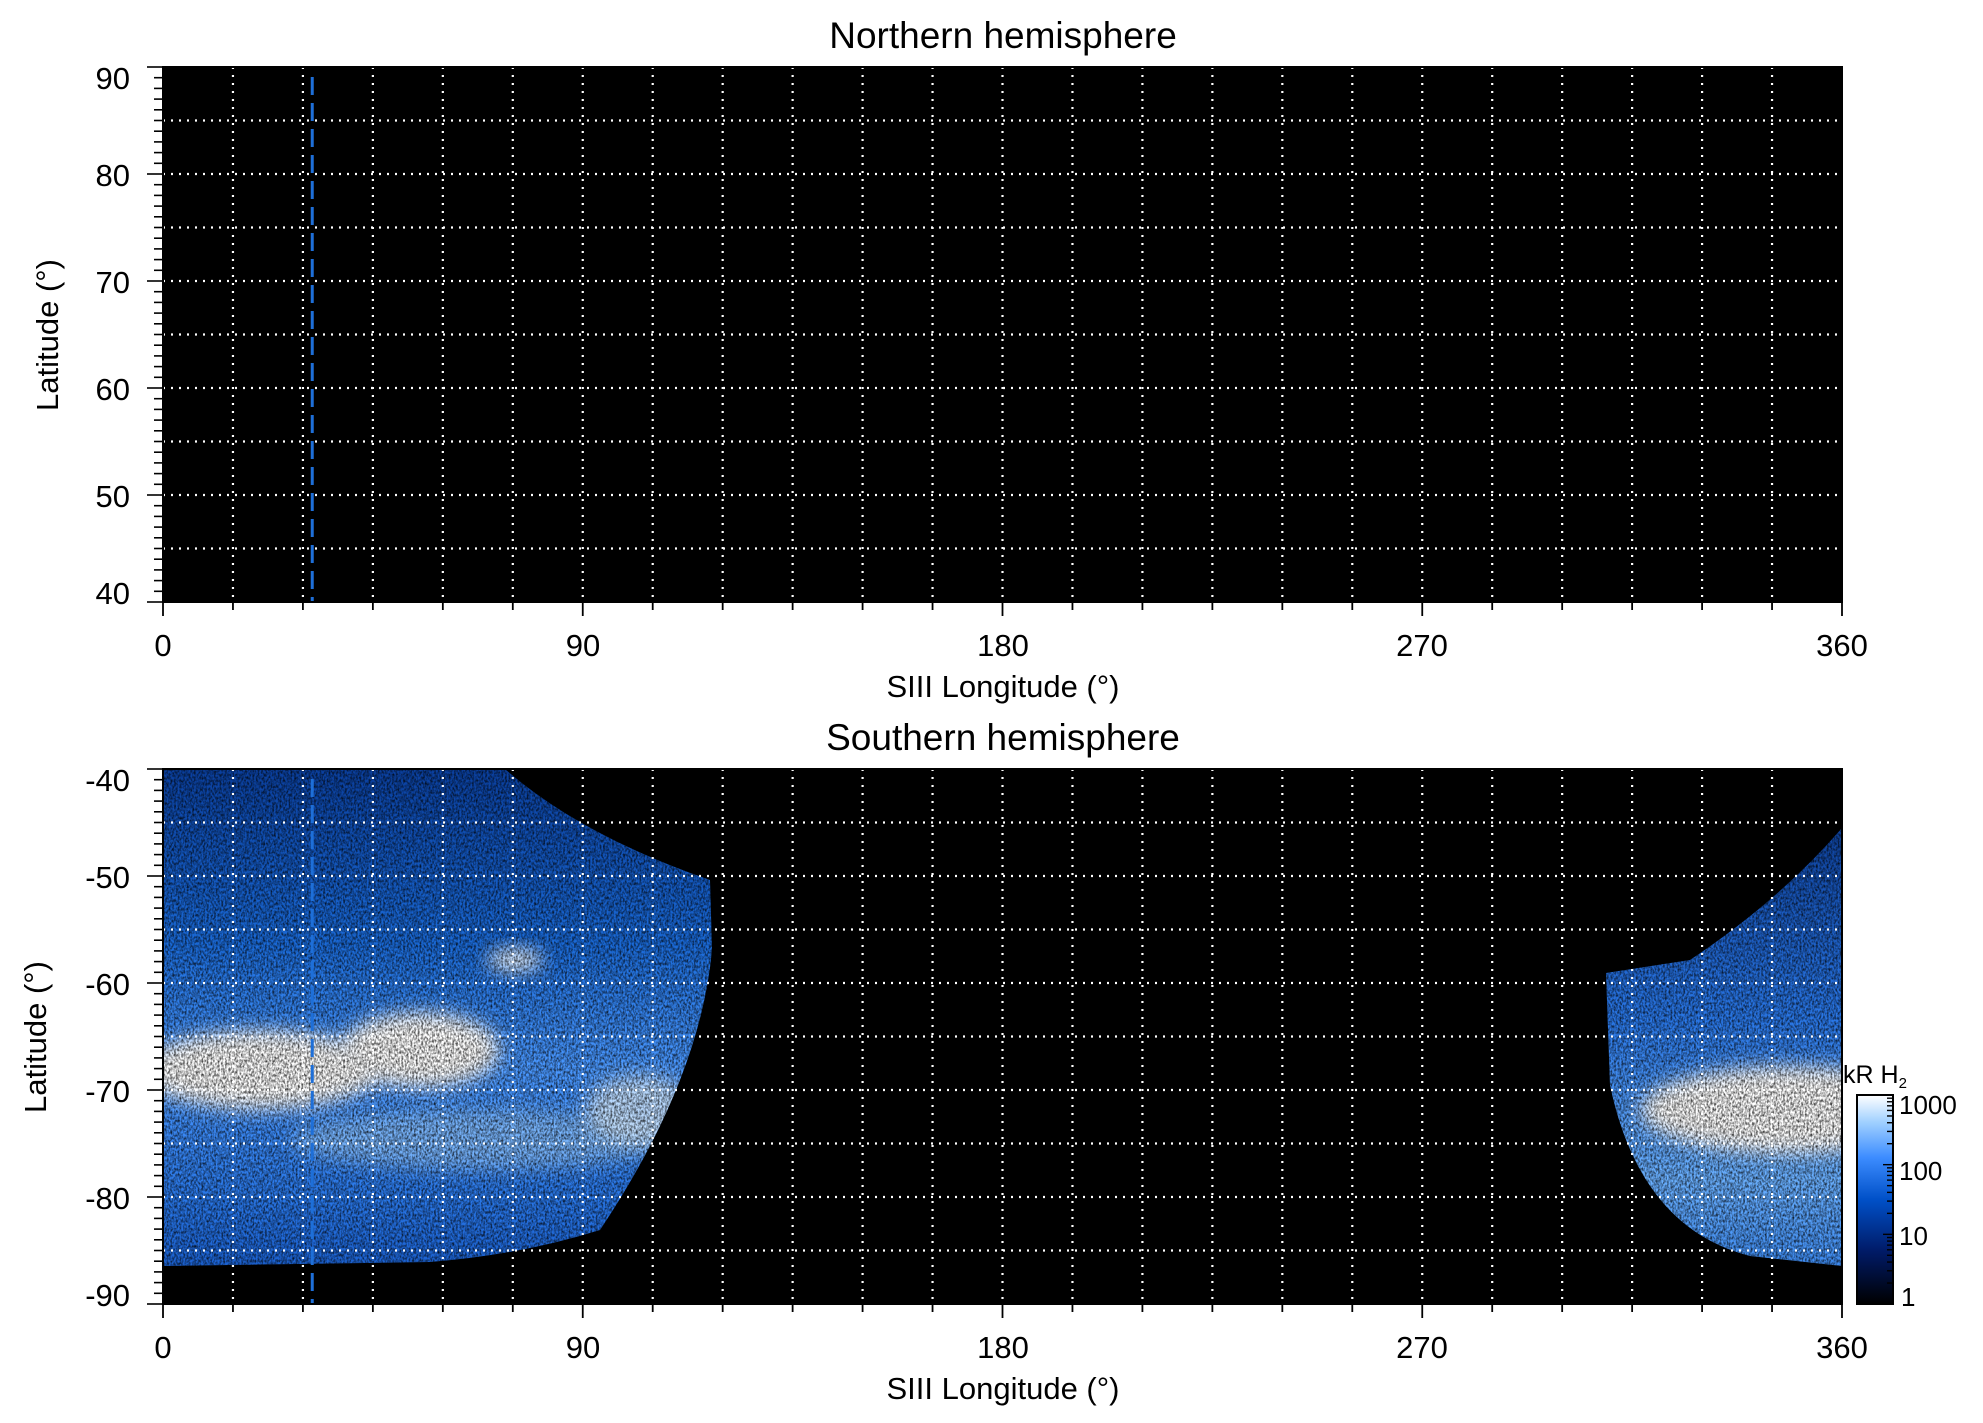 Image resolution: width=1983 pixels, height=1423 pixels. Describe the element at coordinates (1888, 1201) in the screenshot. I see `colorbar-ticks` at that location.